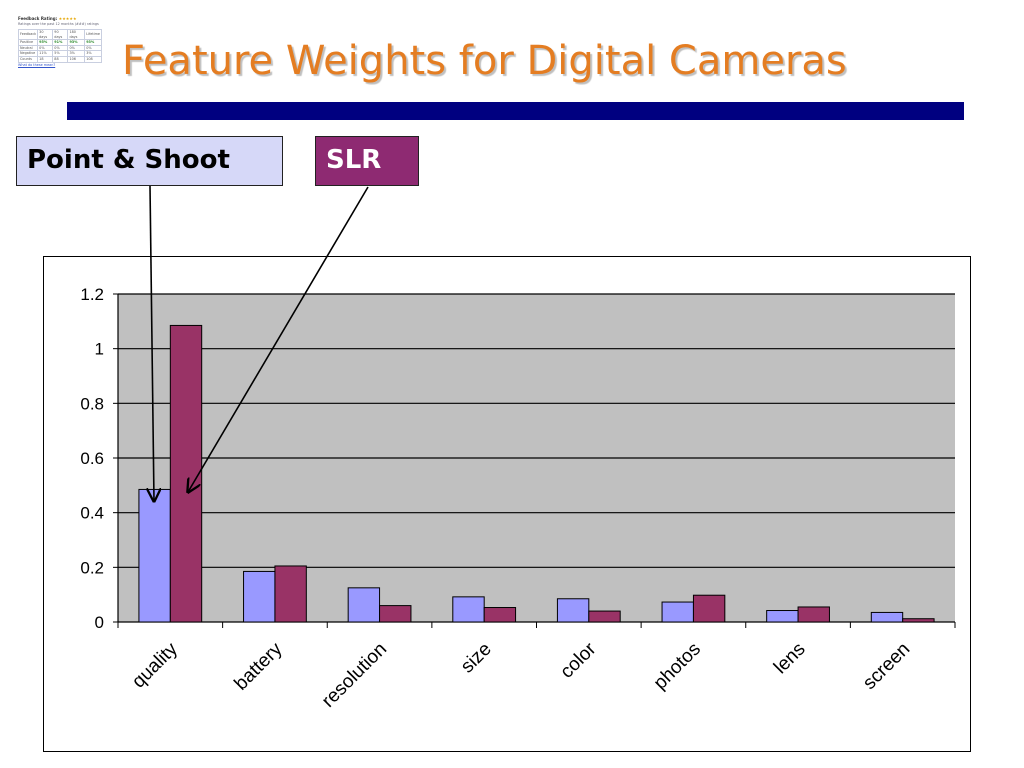  I want to click on thumbnail-table-cell: 88, so click(60, 59).